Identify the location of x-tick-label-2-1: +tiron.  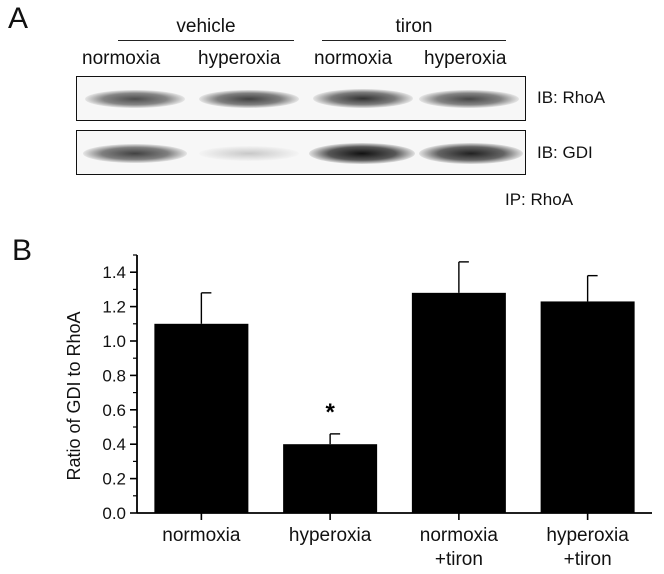
(459, 559).